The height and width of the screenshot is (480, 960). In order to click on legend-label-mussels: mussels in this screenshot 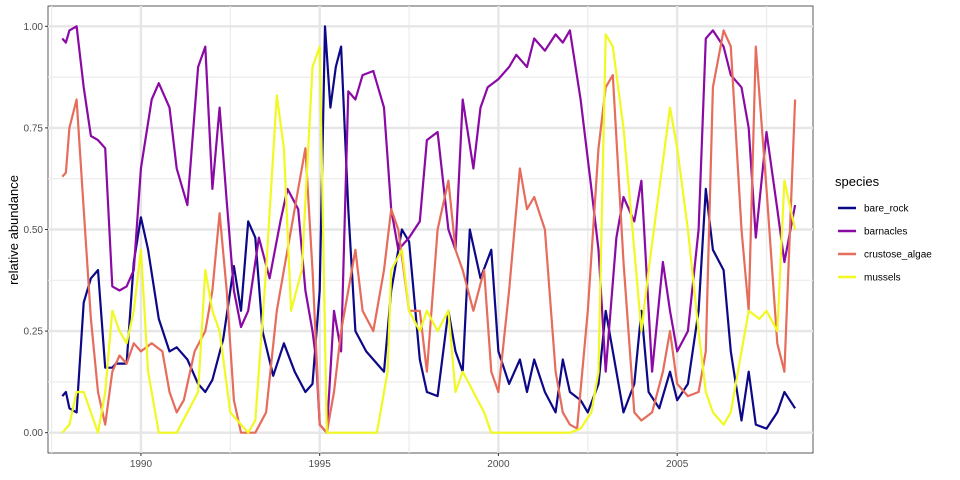, I will do `click(882, 278)`.